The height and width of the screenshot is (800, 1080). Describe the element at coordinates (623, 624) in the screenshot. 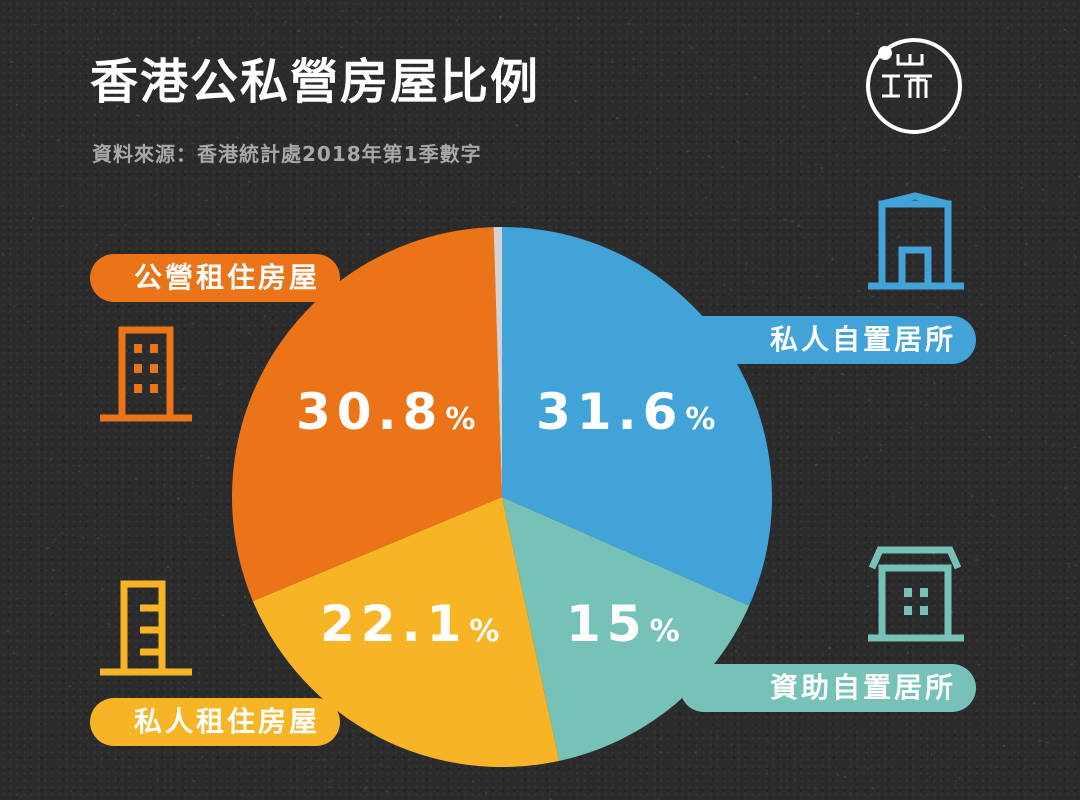

I see `pct-label-subsidised-owner: 15%` at that location.